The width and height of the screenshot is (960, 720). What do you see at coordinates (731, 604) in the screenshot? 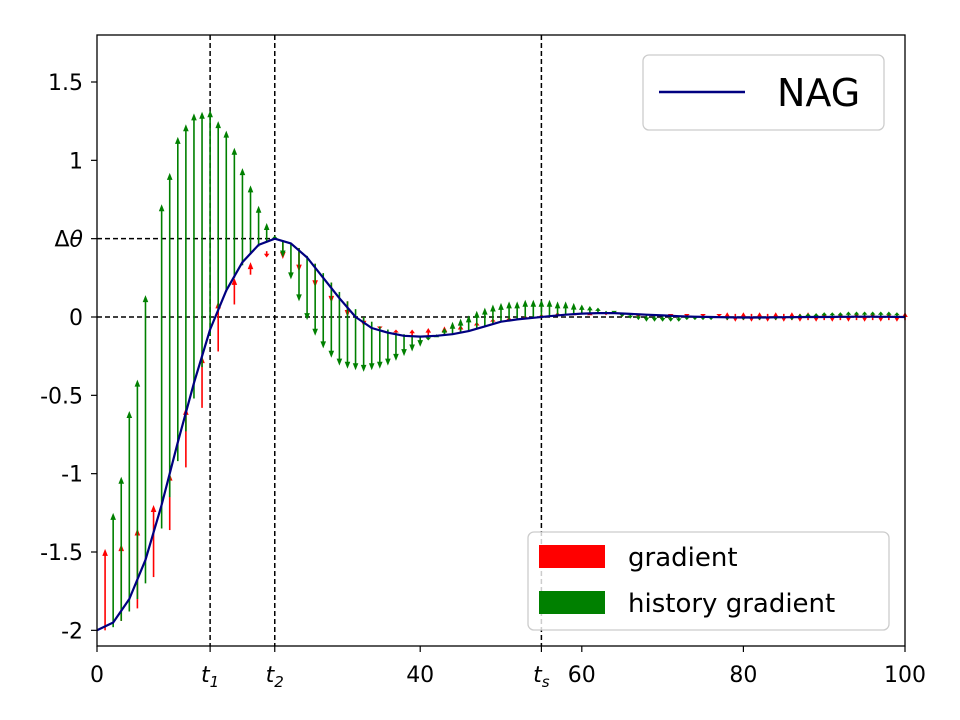
I see `legend-label: history gradient` at bounding box center [731, 604].